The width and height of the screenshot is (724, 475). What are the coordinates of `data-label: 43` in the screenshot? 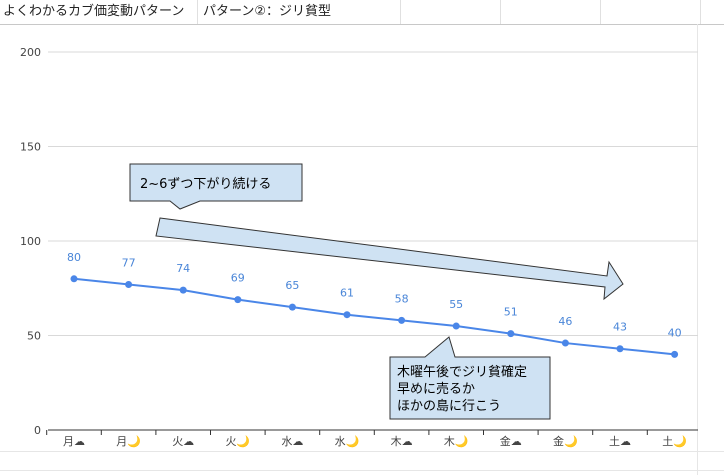 It's located at (620, 327).